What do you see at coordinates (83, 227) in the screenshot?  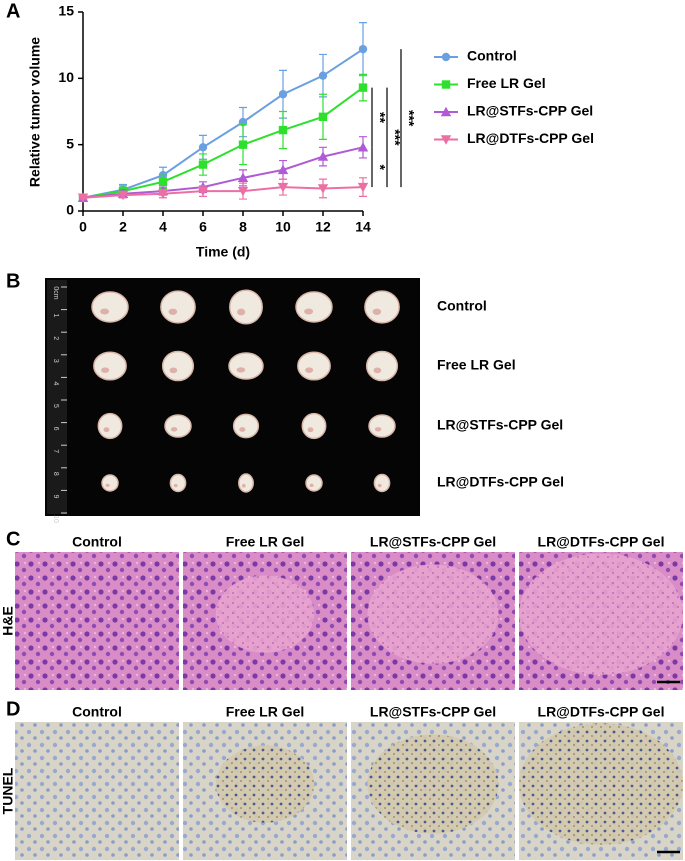 I see `x-tick-label: 0` at bounding box center [83, 227].